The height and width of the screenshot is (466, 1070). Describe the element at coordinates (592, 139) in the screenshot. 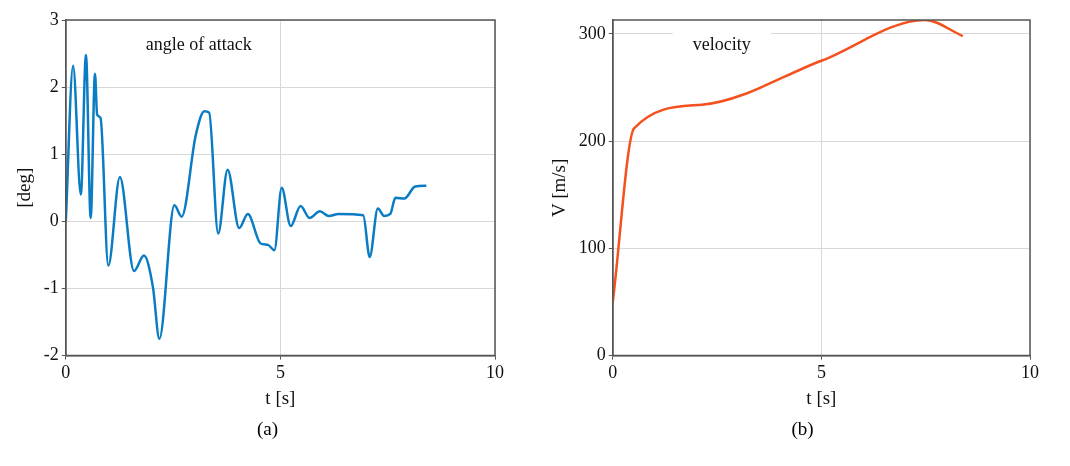

I see `y-tick-label: 200` at that location.